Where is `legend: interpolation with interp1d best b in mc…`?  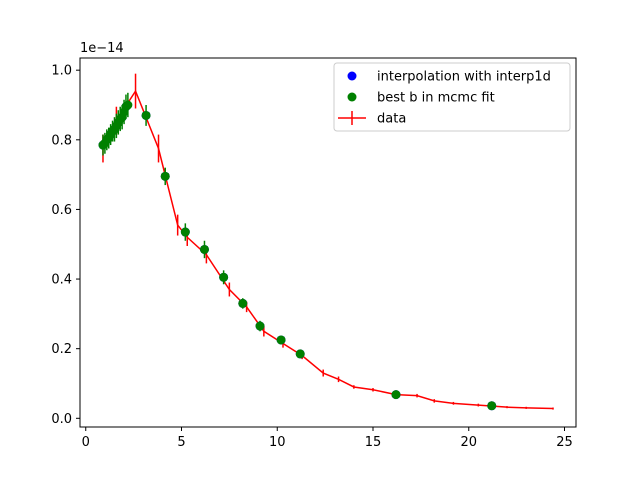 legend: interpolation with interp1d best b in mc… is located at coordinates (452, 97).